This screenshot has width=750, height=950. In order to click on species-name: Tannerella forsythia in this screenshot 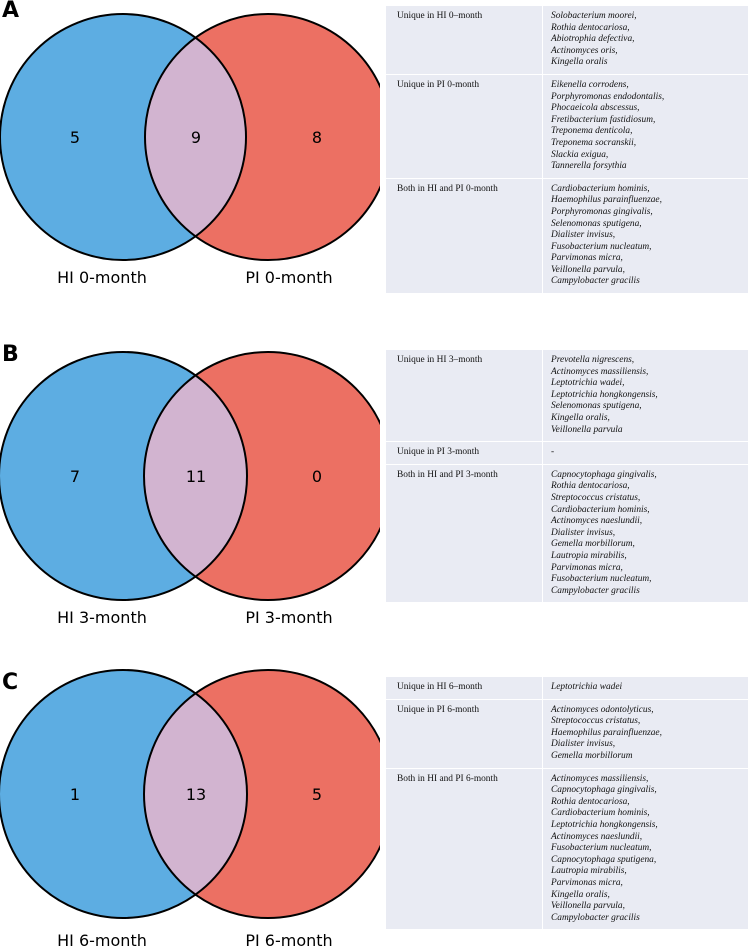, I will do `click(589, 166)`.